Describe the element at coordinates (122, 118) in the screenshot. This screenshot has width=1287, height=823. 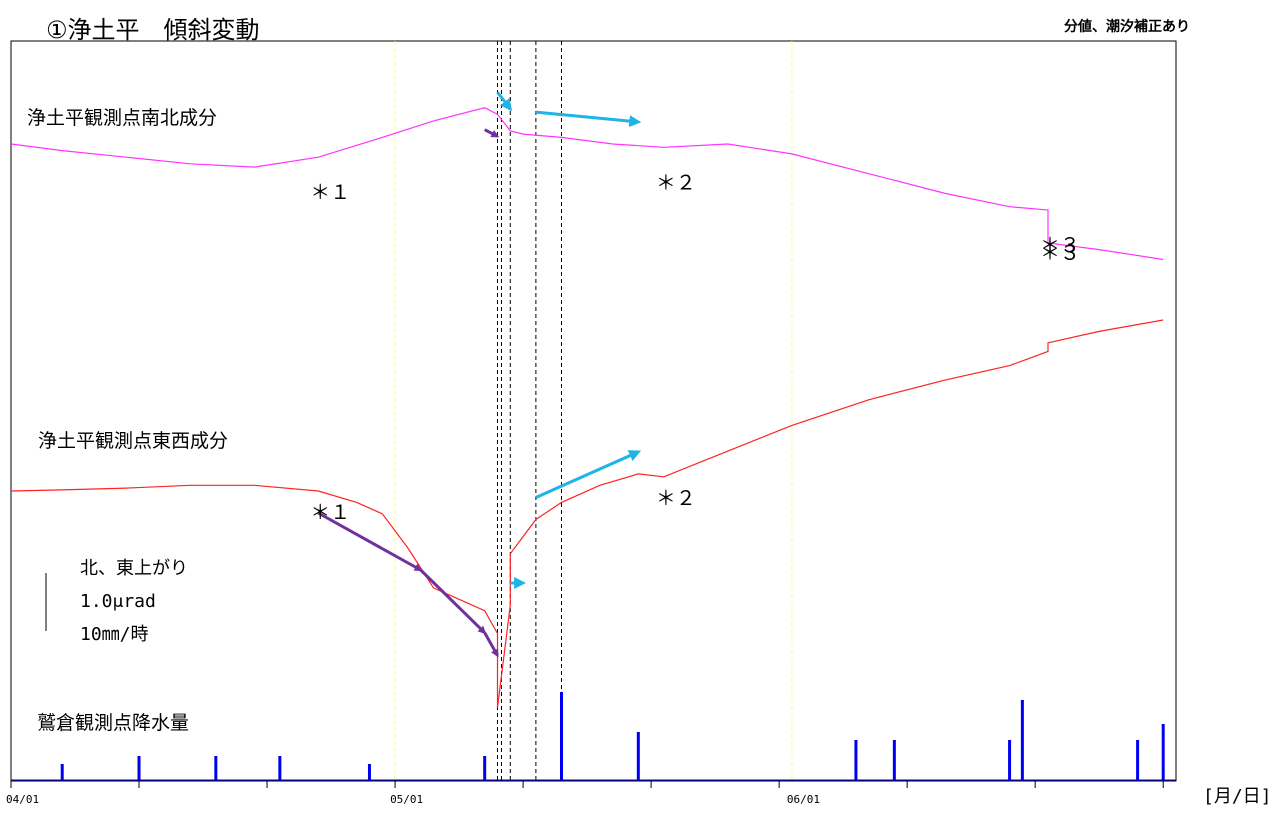
I see `ns-series-label: 浄土平観測点南北成分` at that location.